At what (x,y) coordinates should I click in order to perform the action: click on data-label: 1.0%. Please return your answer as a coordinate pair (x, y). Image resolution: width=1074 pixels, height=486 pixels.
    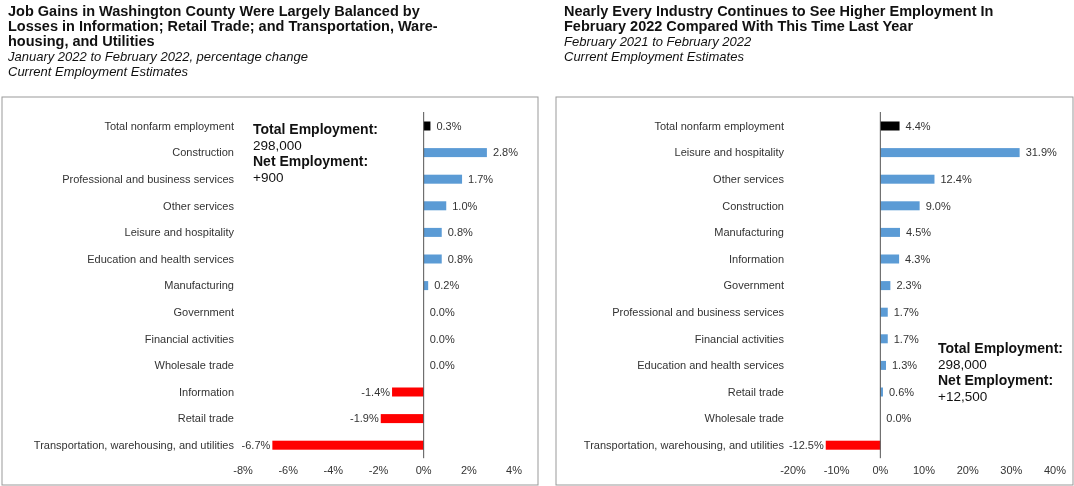
    Looking at the image, I should click on (465, 205).